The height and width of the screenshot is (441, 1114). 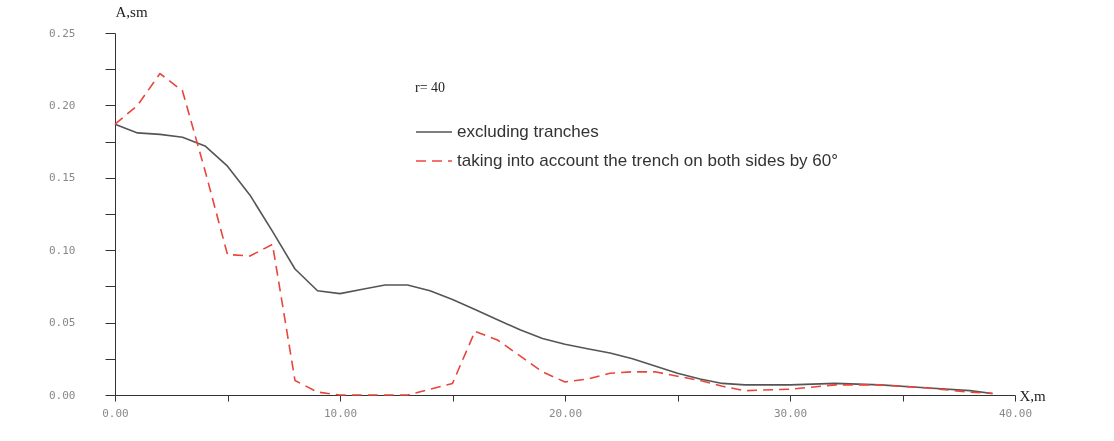 What do you see at coordinates (1033, 395) in the screenshot?
I see `x-axis-title: X,m` at bounding box center [1033, 395].